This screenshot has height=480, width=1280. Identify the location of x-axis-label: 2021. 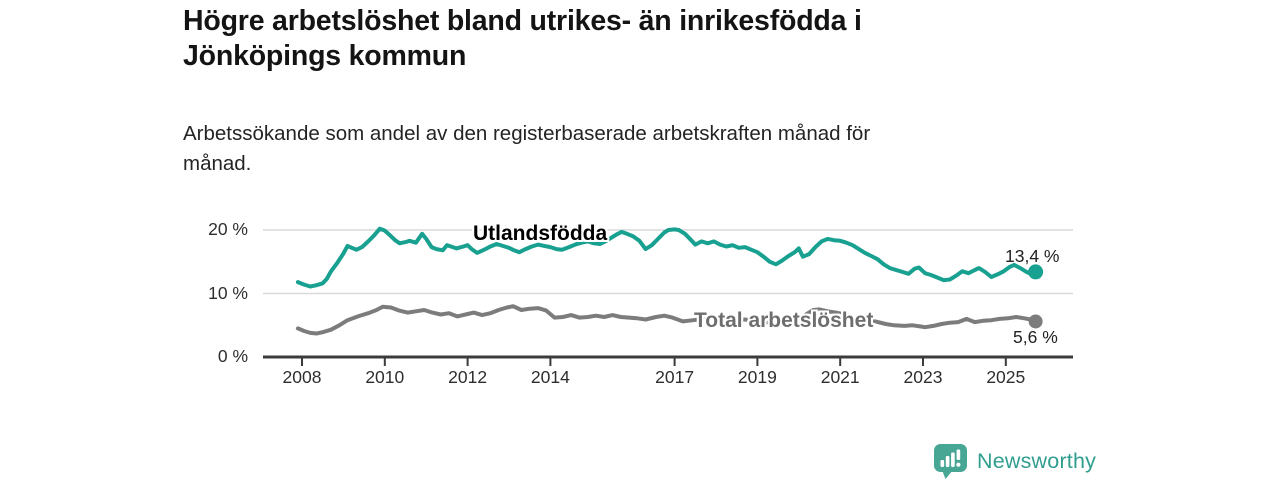
(840, 377).